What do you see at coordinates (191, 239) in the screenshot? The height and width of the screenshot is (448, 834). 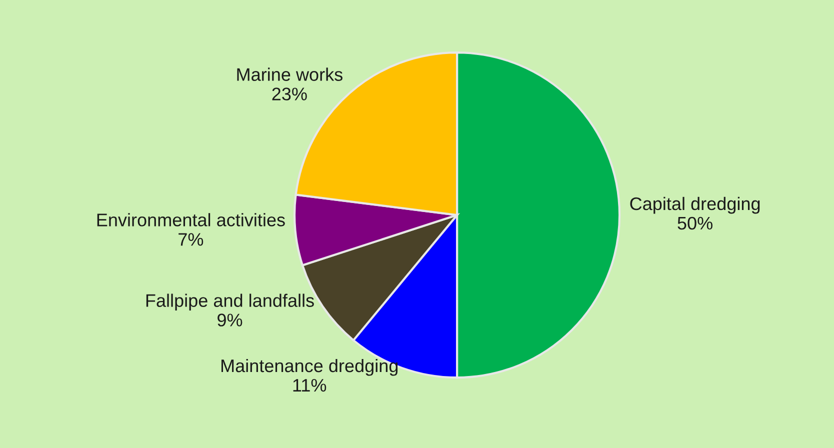 I see `data-label: 7%` at bounding box center [191, 239].